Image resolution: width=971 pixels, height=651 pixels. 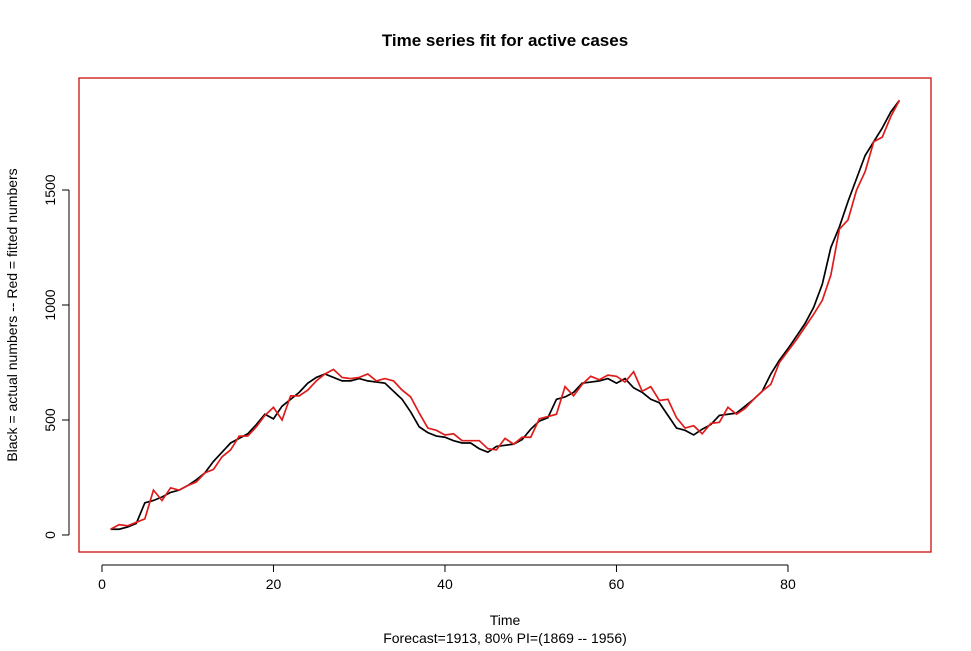 What do you see at coordinates (505, 638) in the screenshot?
I see `subtitle: Forecast=1913, 80% PI=(1869 -- 1956)` at bounding box center [505, 638].